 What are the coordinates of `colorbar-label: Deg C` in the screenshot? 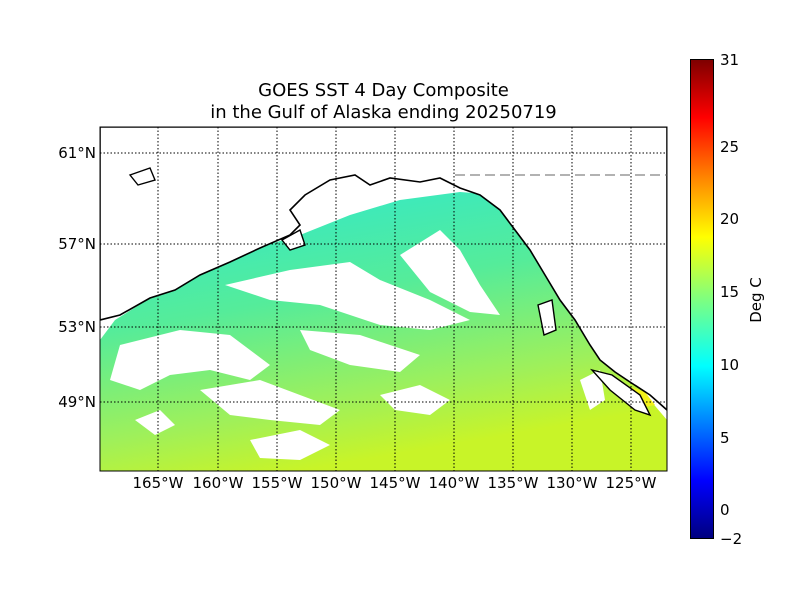 It's located at (756, 300).